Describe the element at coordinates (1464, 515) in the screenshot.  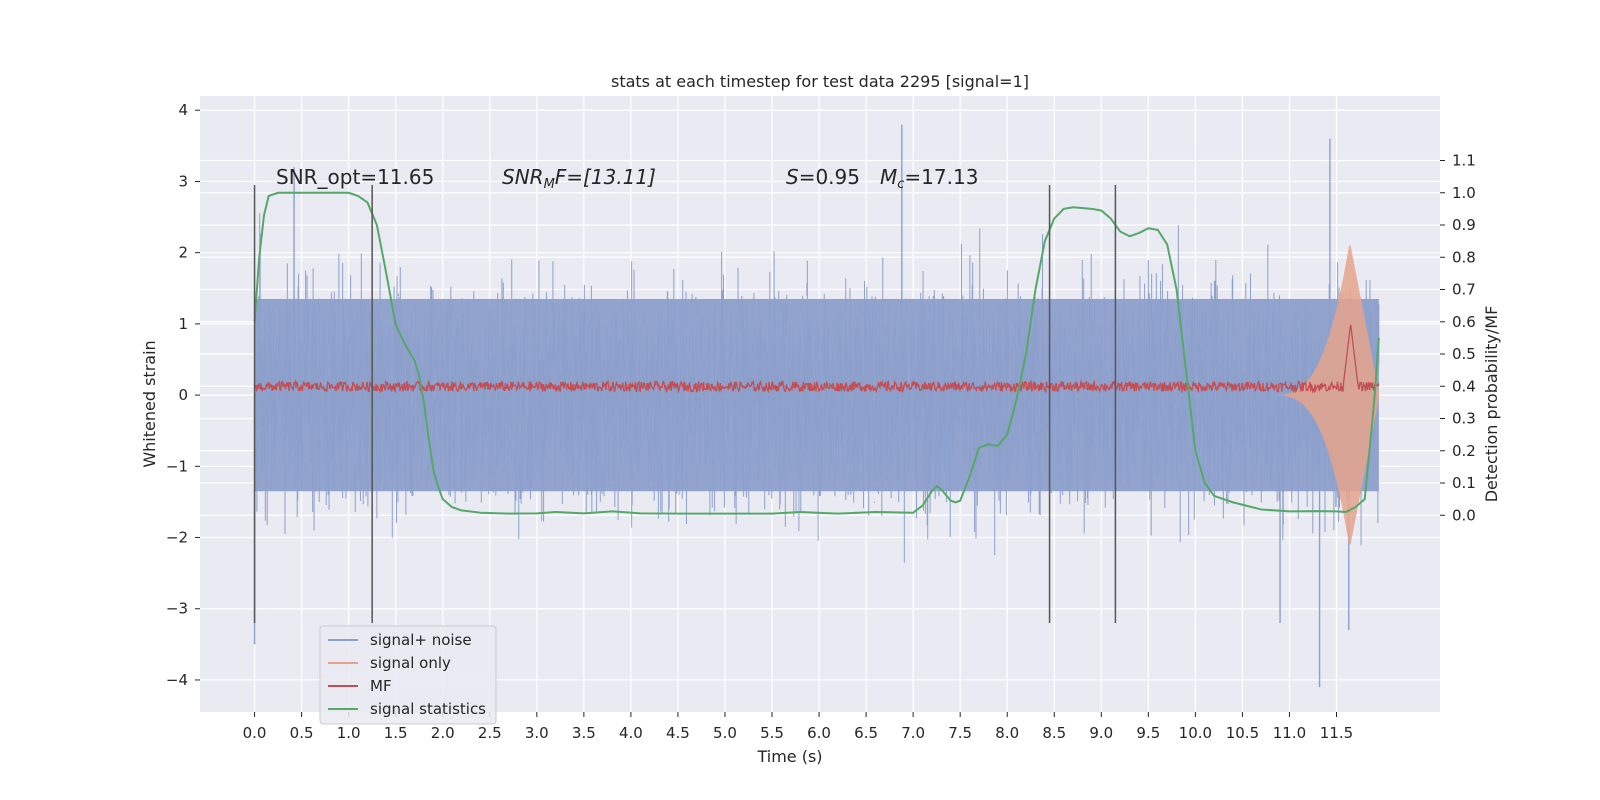
I see `y-right-tick-label: 0.0` at that location.